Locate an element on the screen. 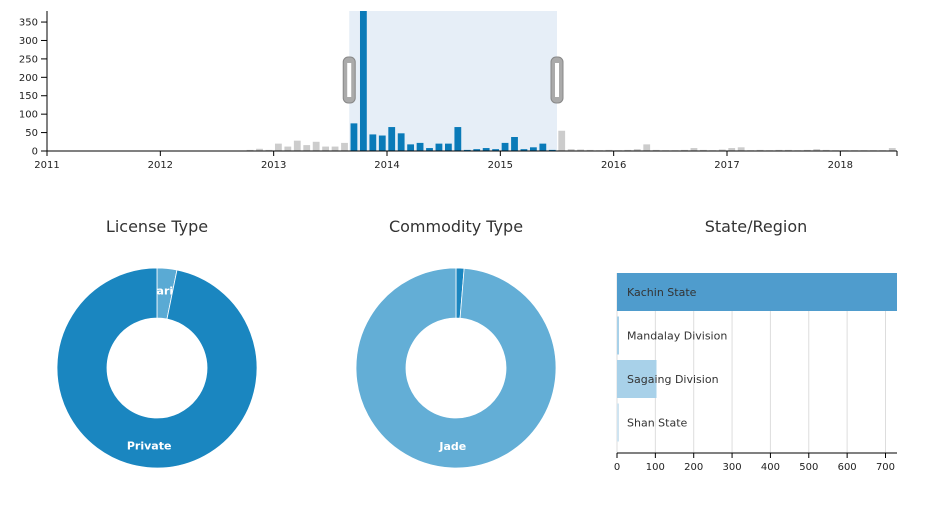  brush-handle-left is located at coordinates (349, 80).